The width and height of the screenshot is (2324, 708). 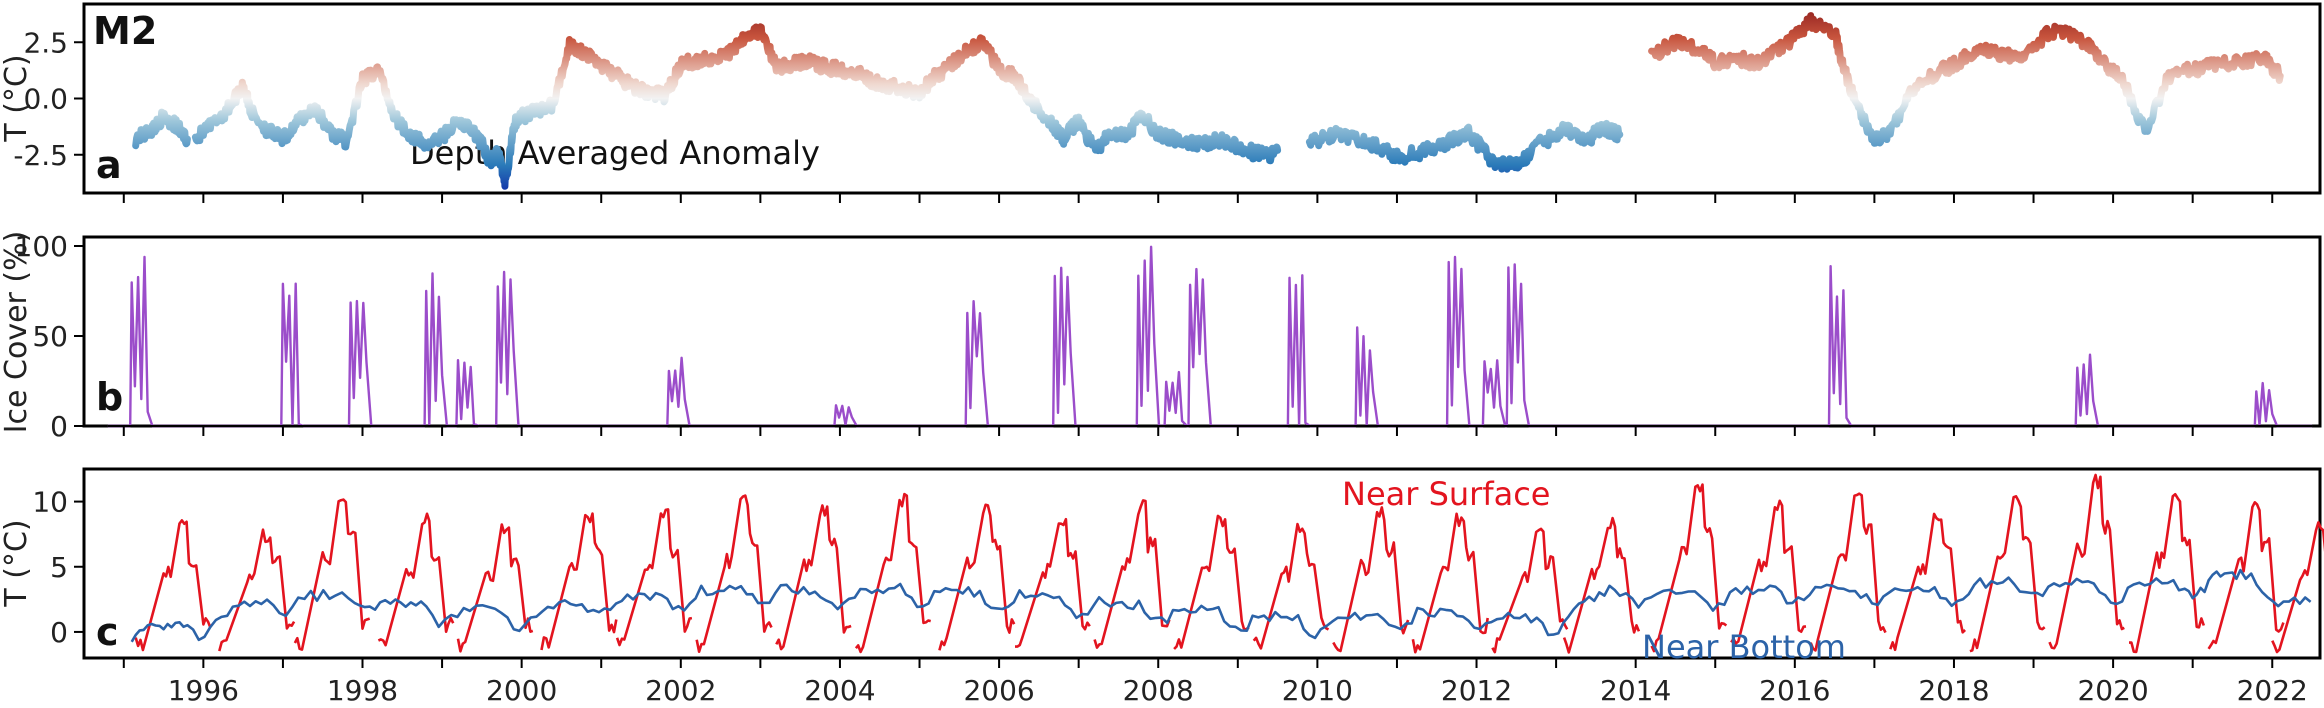 What do you see at coordinates (40, 155) in the screenshot?
I see `y-tick-label: -2.5` at bounding box center [40, 155].